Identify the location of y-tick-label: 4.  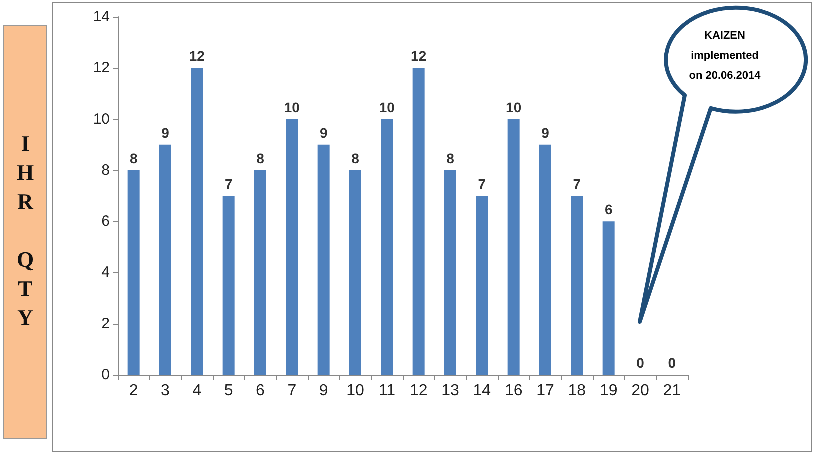
(106, 273).